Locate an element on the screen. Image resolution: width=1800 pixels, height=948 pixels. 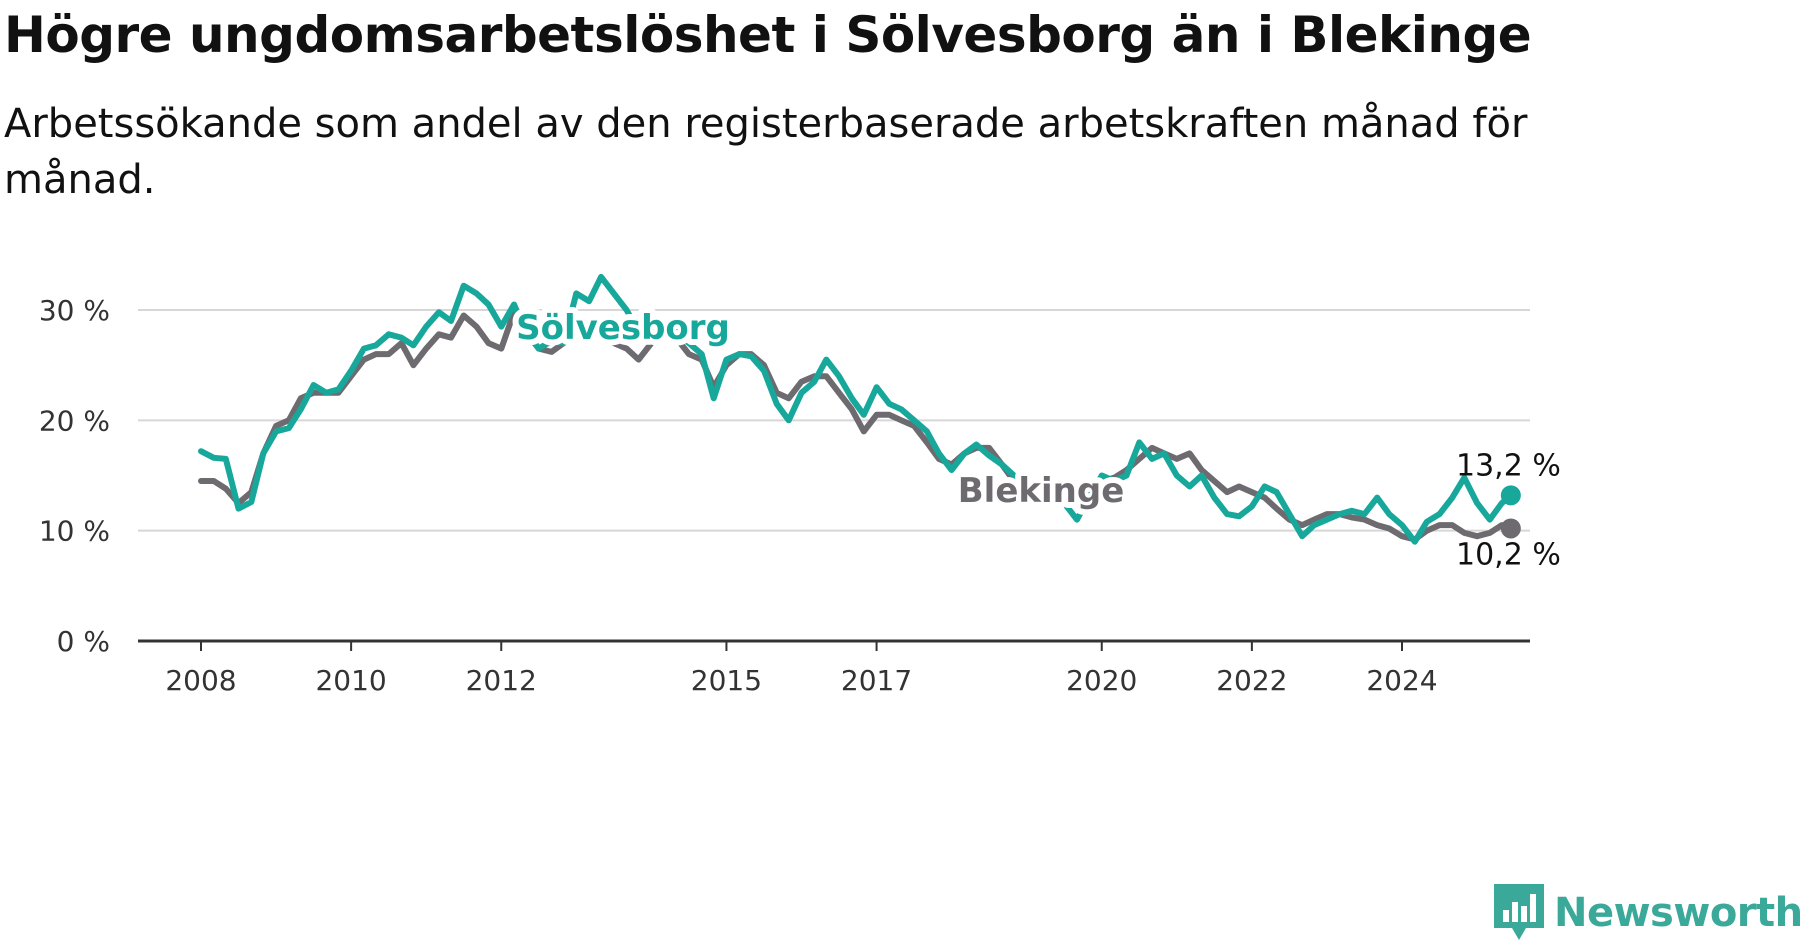
x-tick-label: 2024 is located at coordinates (1401, 680).